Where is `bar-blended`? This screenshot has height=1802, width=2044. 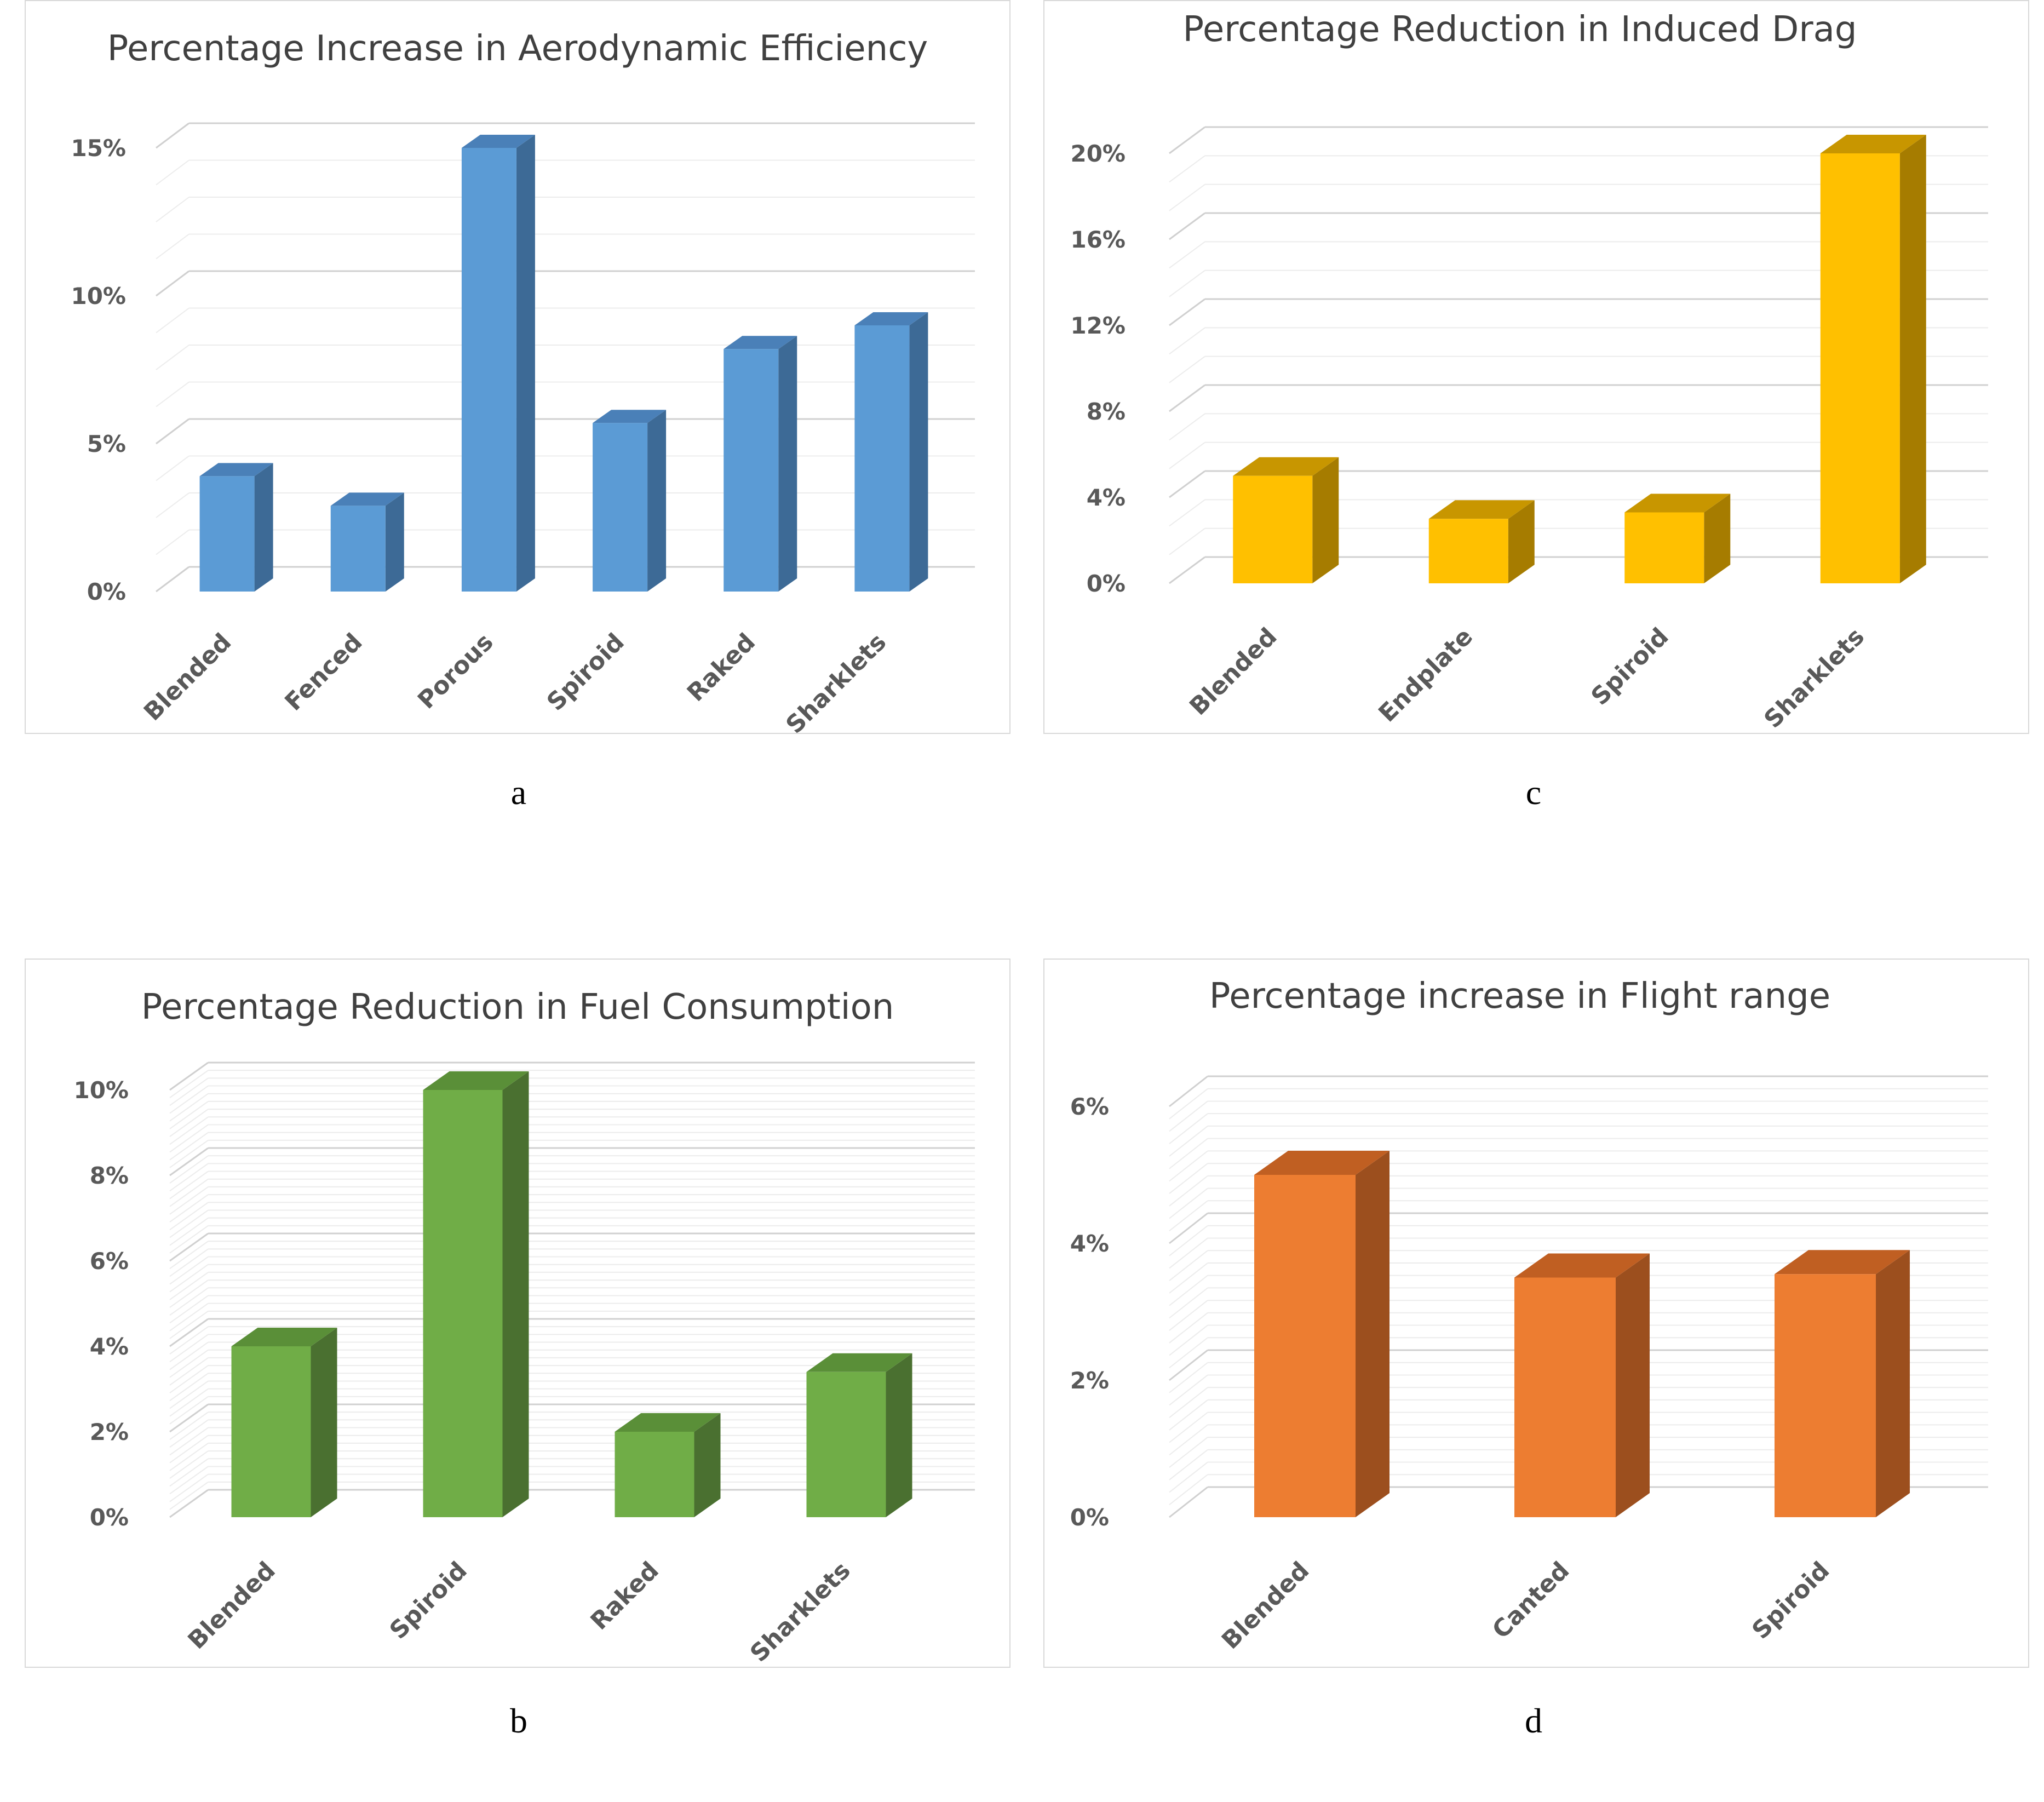
bar-blended is located at coordinates (284, 1422).